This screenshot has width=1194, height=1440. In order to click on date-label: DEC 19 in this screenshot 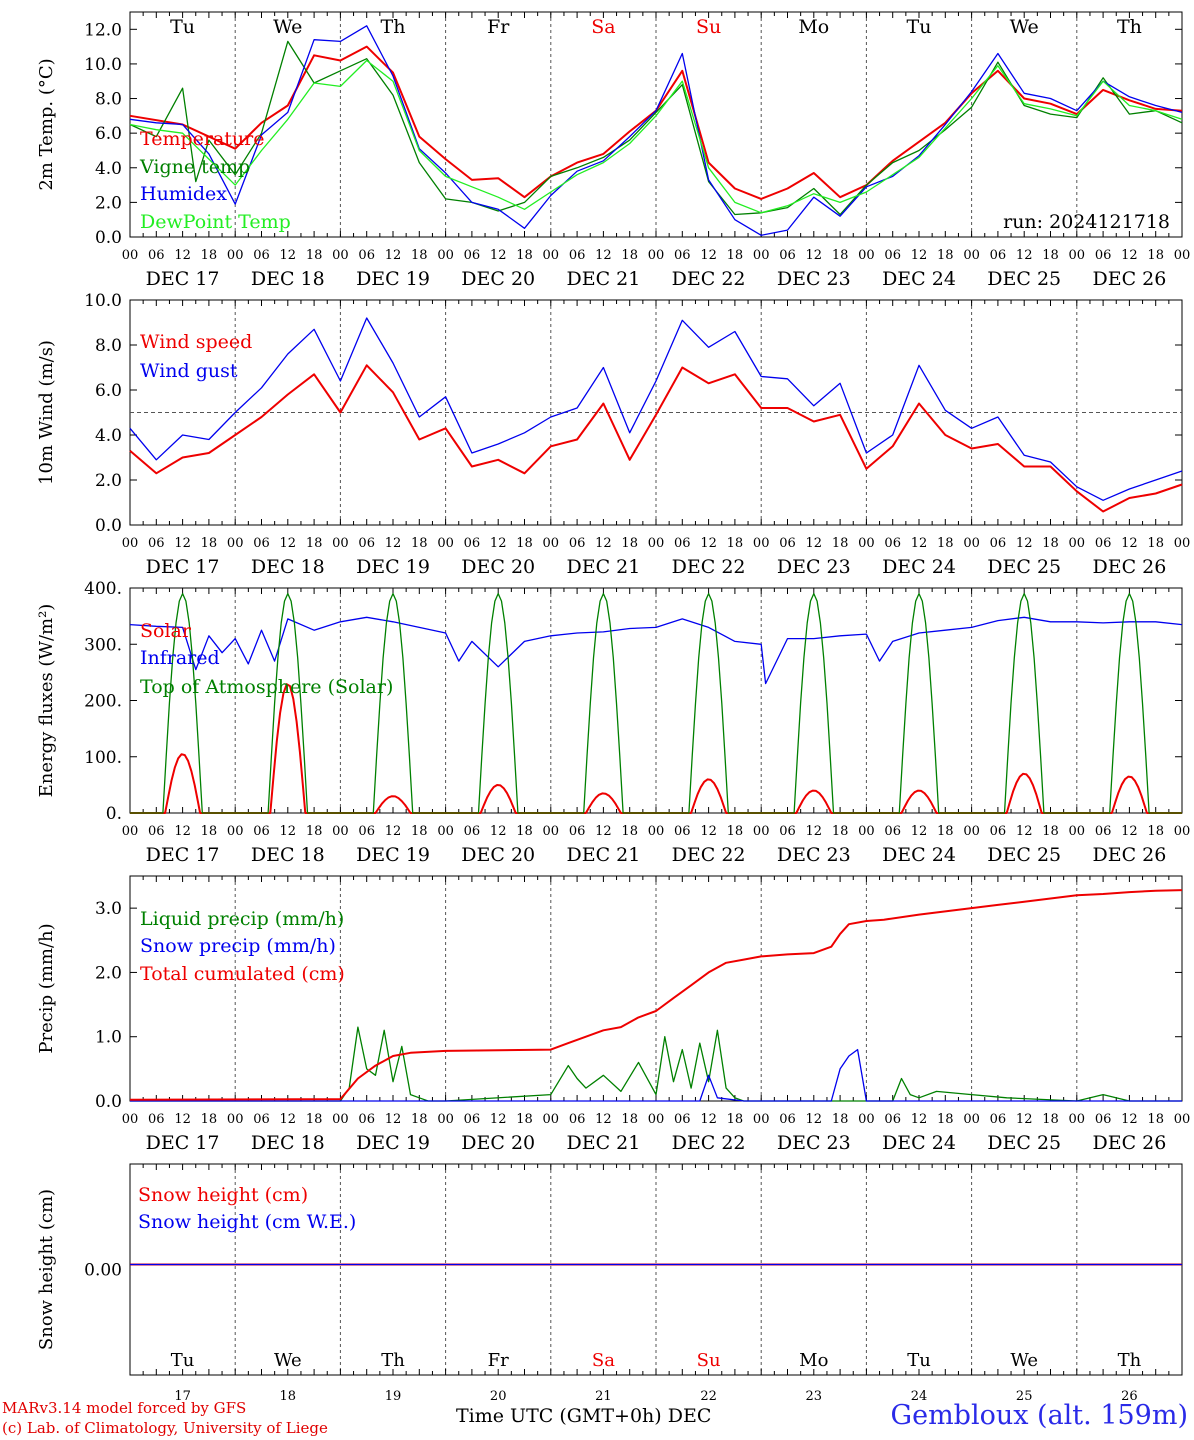, I will do `click(393, 567)`.